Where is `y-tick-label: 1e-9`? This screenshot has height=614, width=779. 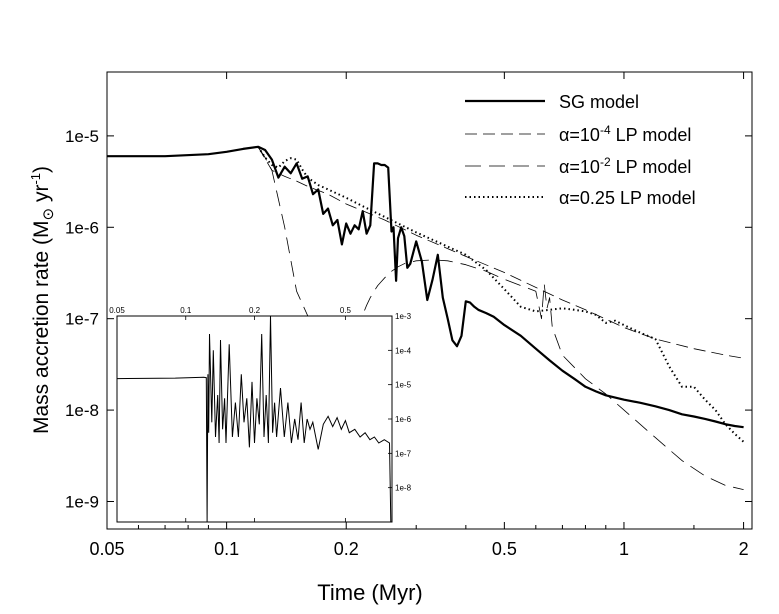
y-tick-label: 1e-9 is located at coordinates (82, 501).